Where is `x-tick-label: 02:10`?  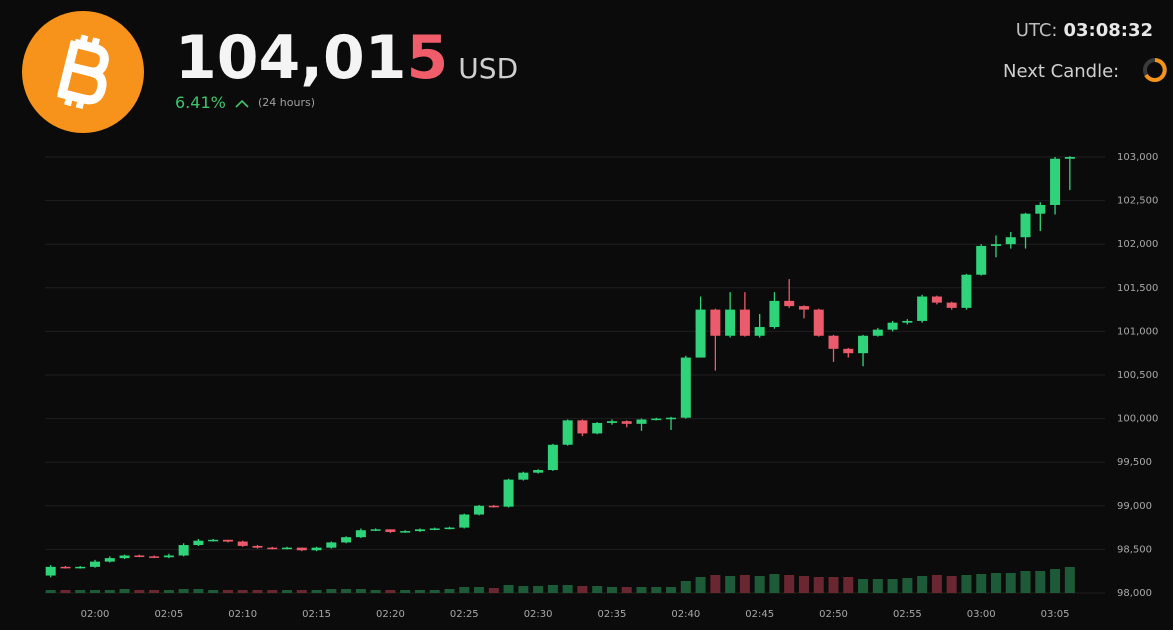
x-tick-label: 02:10 is located at coordinates (242, 614).